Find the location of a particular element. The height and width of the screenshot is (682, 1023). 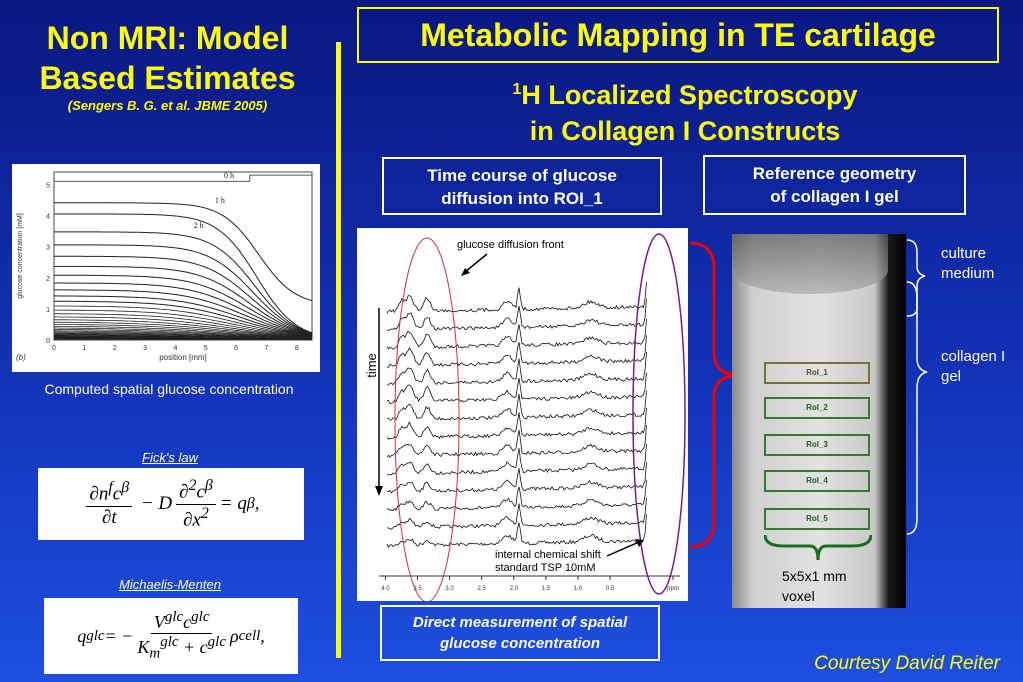

label-line: collagen I is located at coordinates (973, 356).